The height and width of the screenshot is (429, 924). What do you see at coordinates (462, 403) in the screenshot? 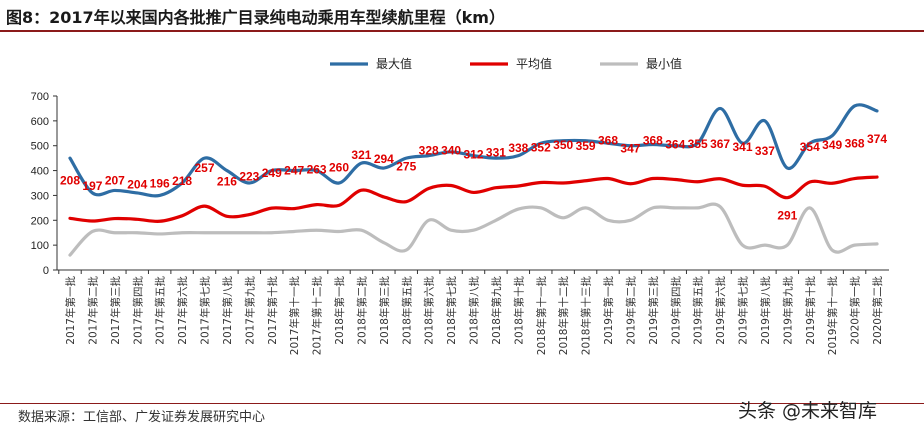
I see `source-divider` at bounding box center [462, 403].